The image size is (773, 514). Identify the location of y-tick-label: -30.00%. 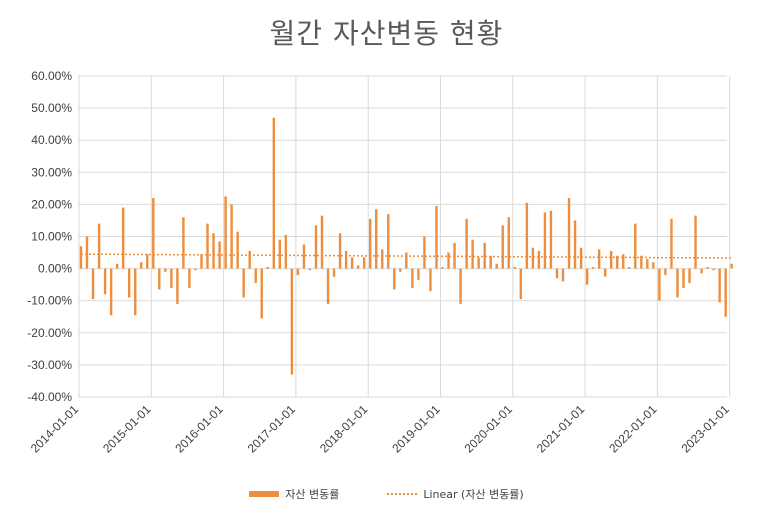
(49, 365).